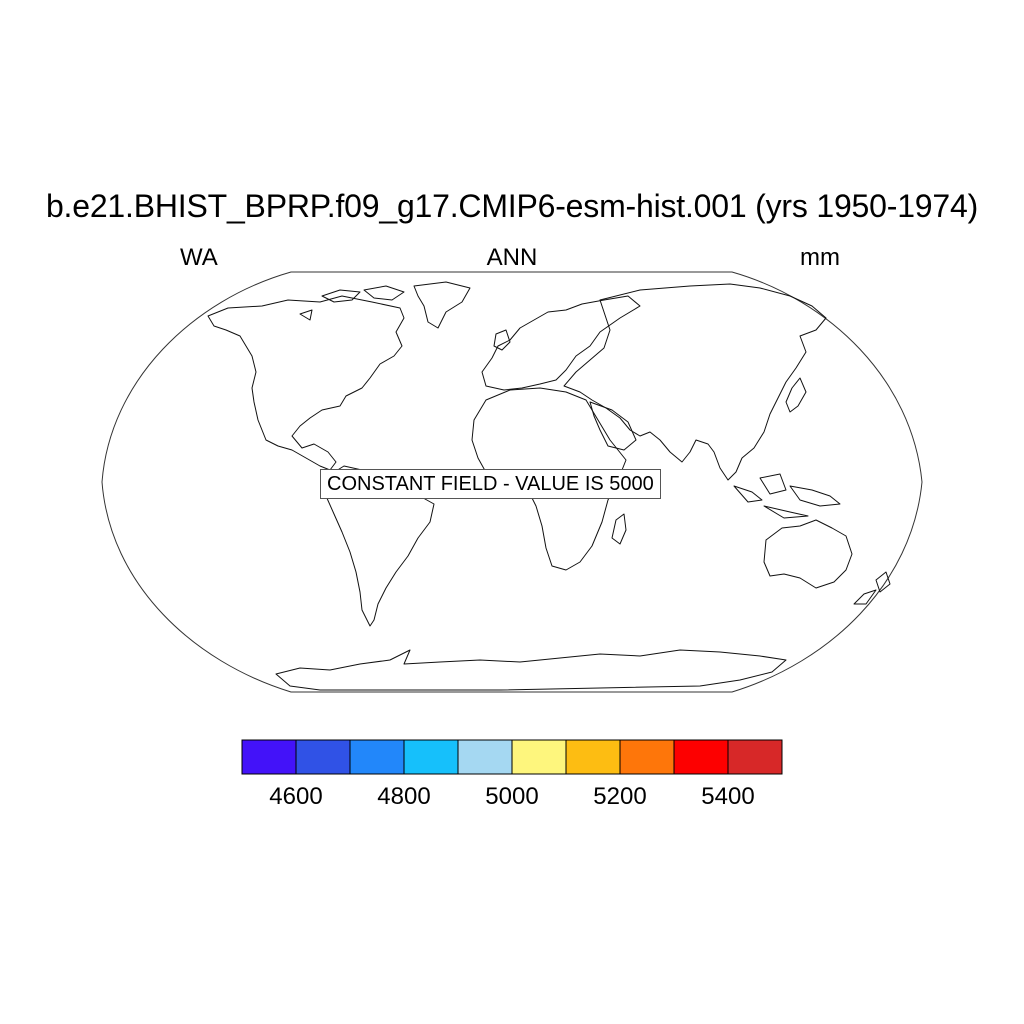  Describe the element at coordinates (619, 796) in the screenshot. I see `colorbar-tick-label: 5200` at that location.